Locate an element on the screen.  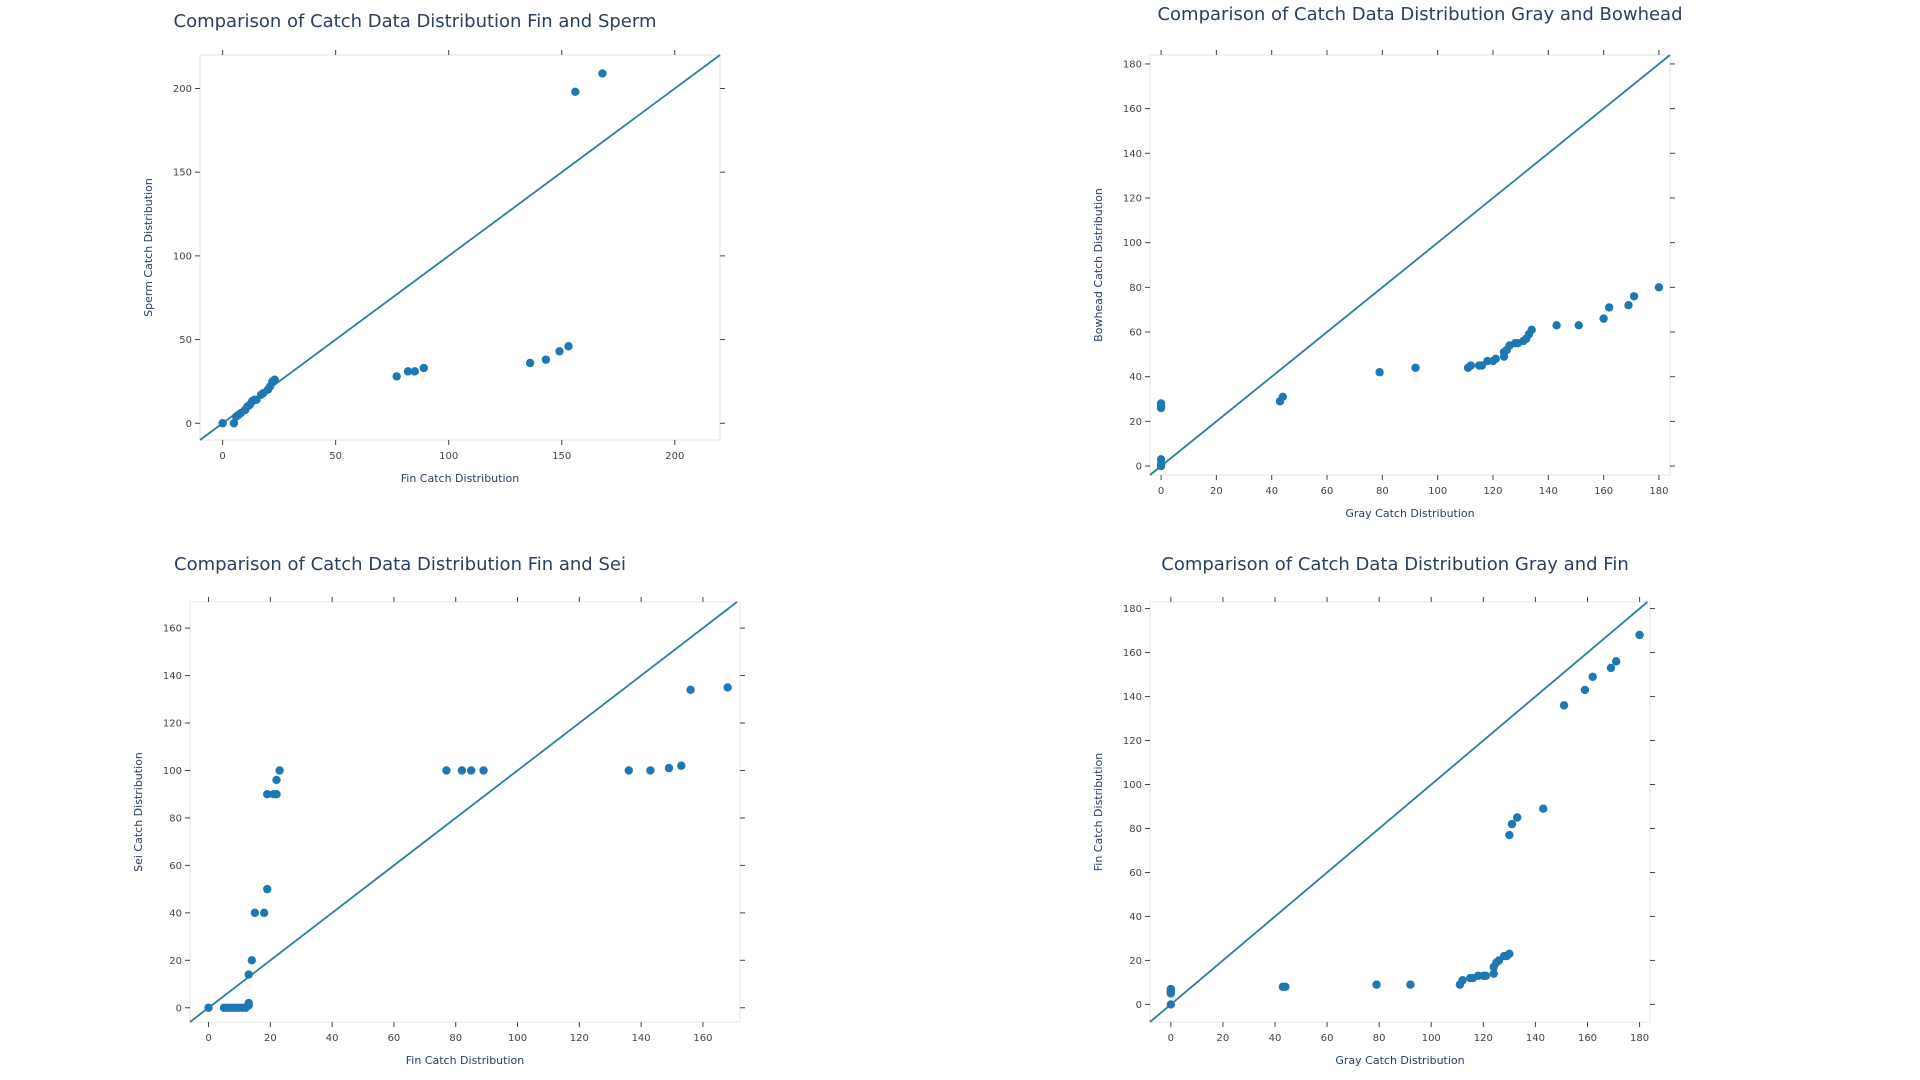
x-axis-title: Gray Catch Distribution is located at coordinates (1409, 513).